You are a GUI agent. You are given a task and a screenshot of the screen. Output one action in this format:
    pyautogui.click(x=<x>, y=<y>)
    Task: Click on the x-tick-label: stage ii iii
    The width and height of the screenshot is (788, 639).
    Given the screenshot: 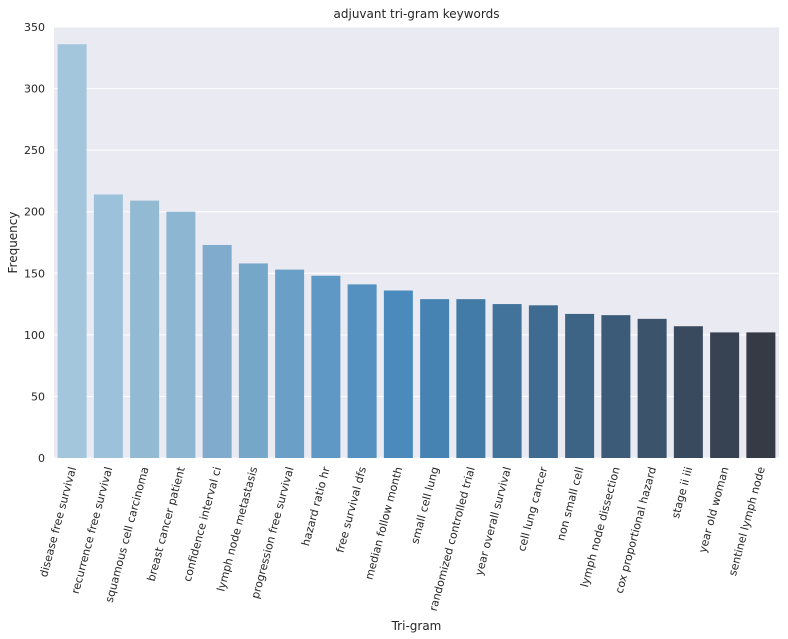 What is the action you would take?
    pyautogui.click(x=682, y=492)
    